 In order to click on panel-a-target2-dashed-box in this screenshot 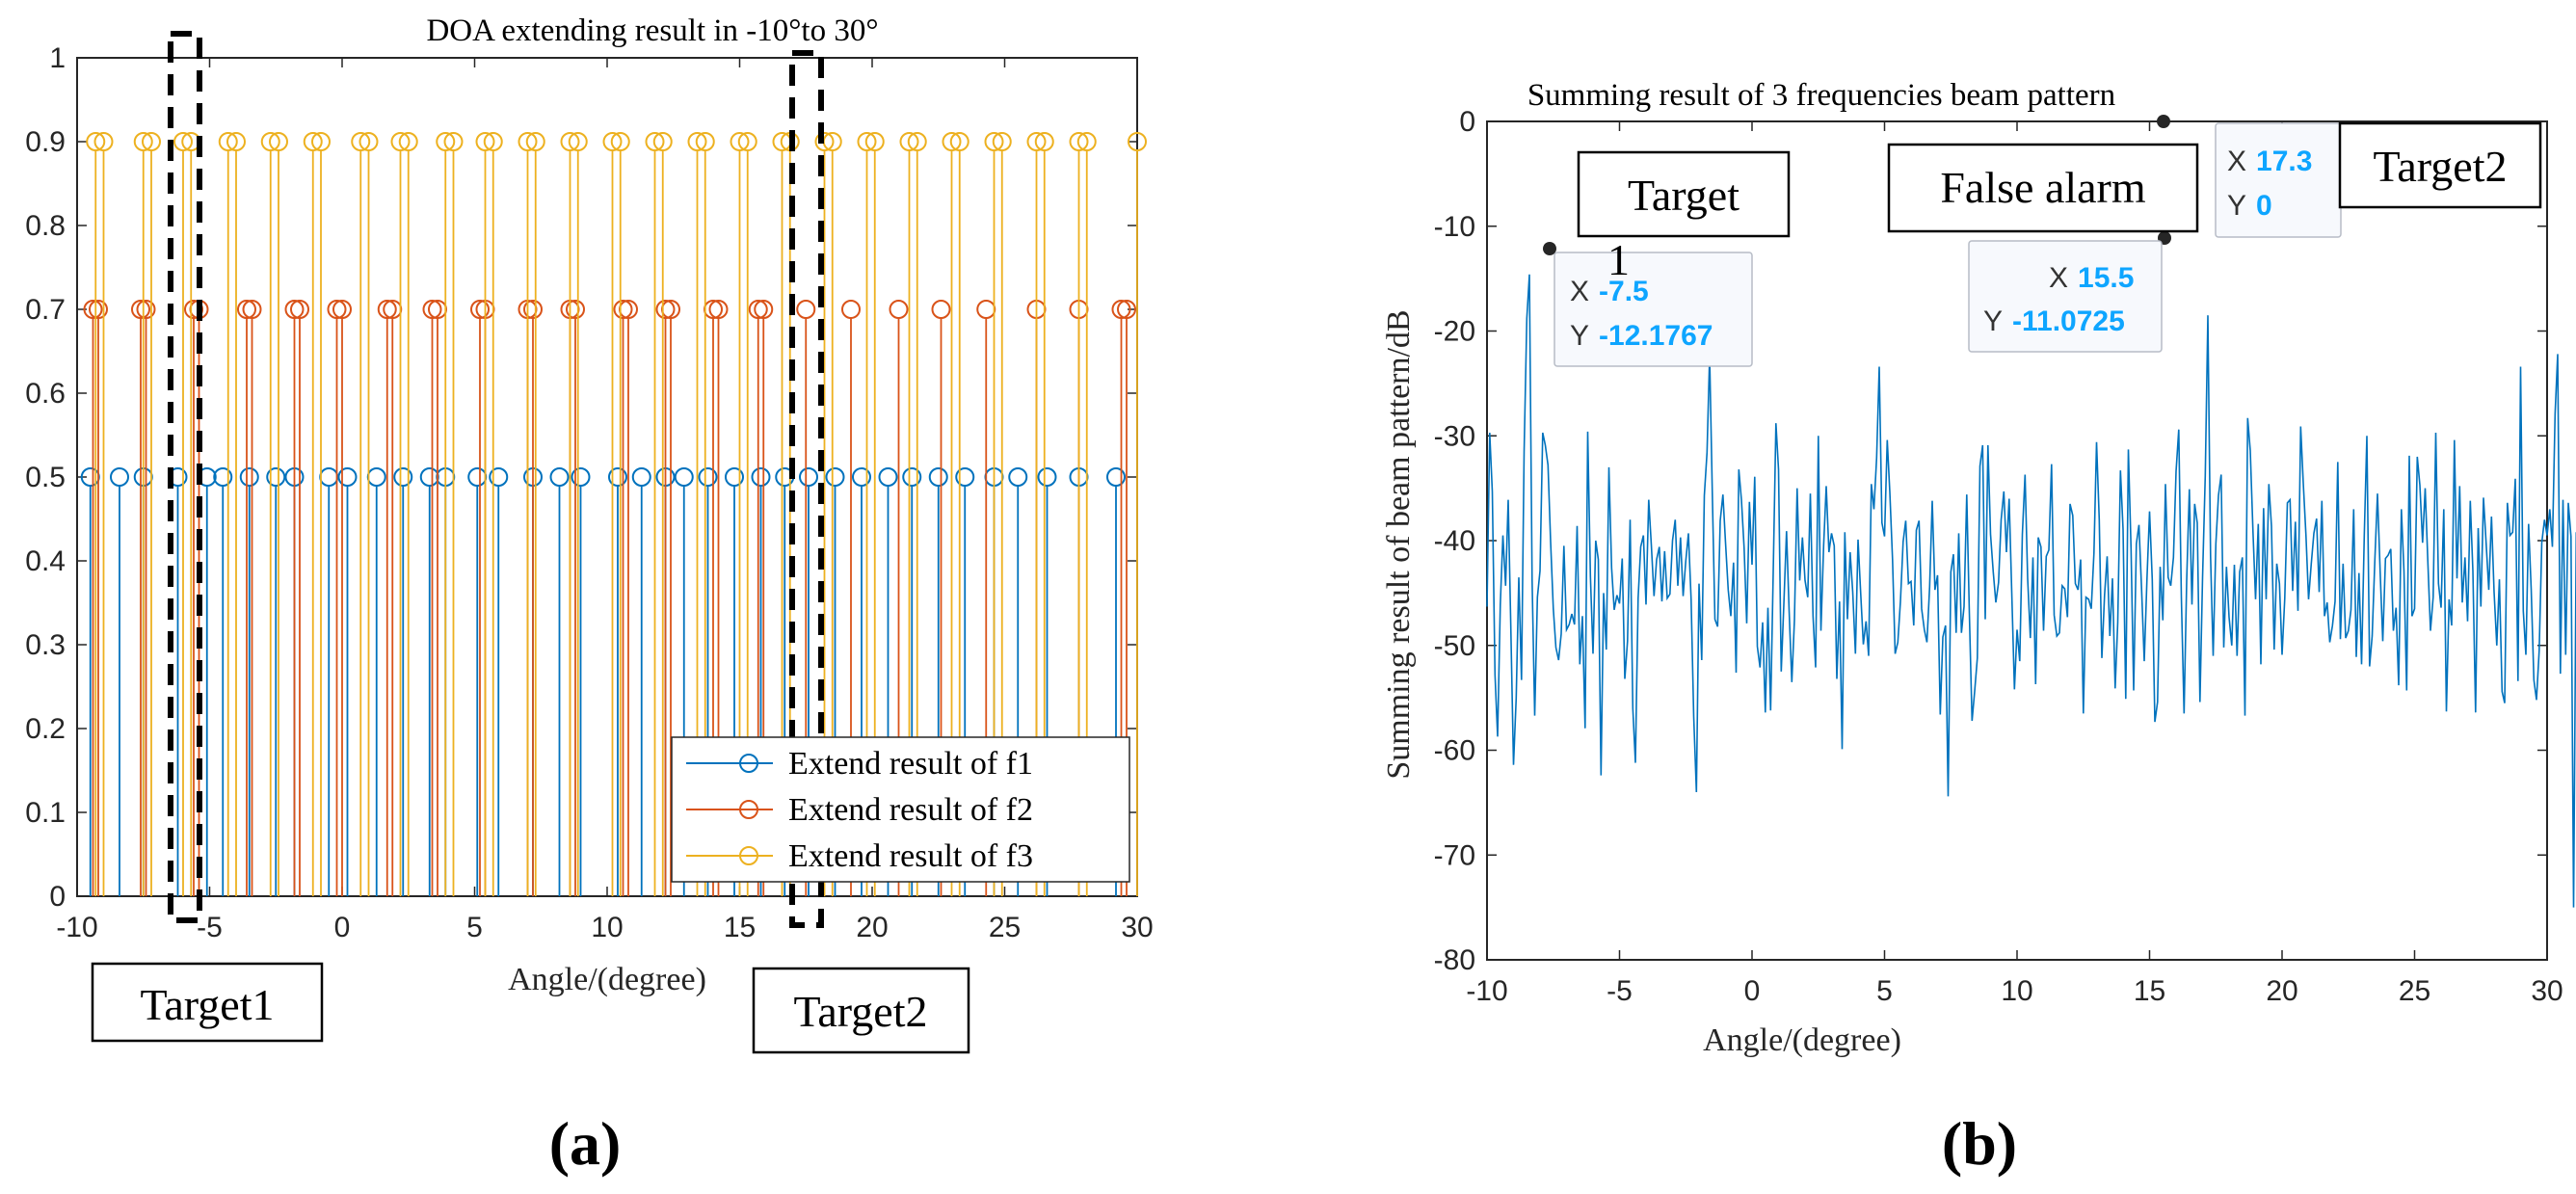, I will do `click(807, 489)`.